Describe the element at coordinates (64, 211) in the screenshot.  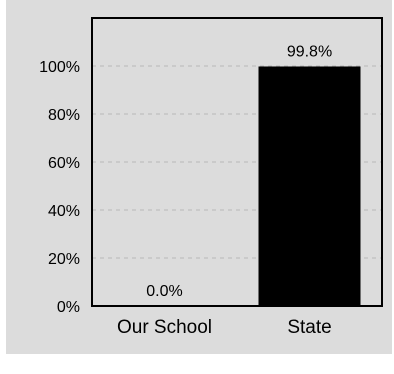
I see `y-tick-label: 40%` at that location.